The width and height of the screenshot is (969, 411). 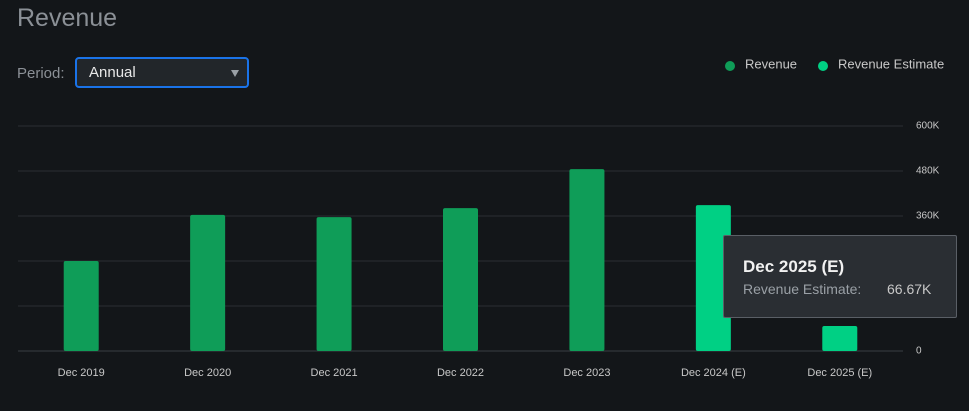 What do you see at coordinates (928, 171) in the screenshot?
I see `y-tick-label: 480K` at bounding box center [928, 171].